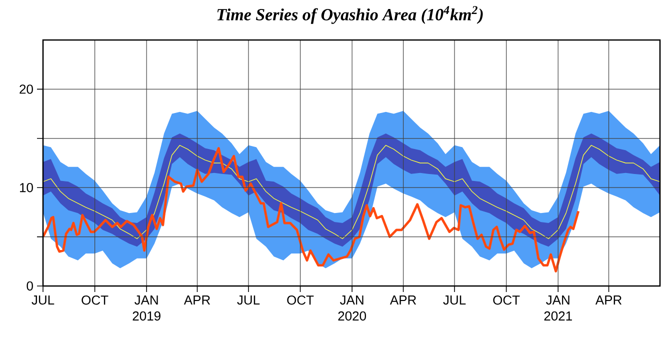  I want to click on y-tick-label: 0, so click(29, 286).